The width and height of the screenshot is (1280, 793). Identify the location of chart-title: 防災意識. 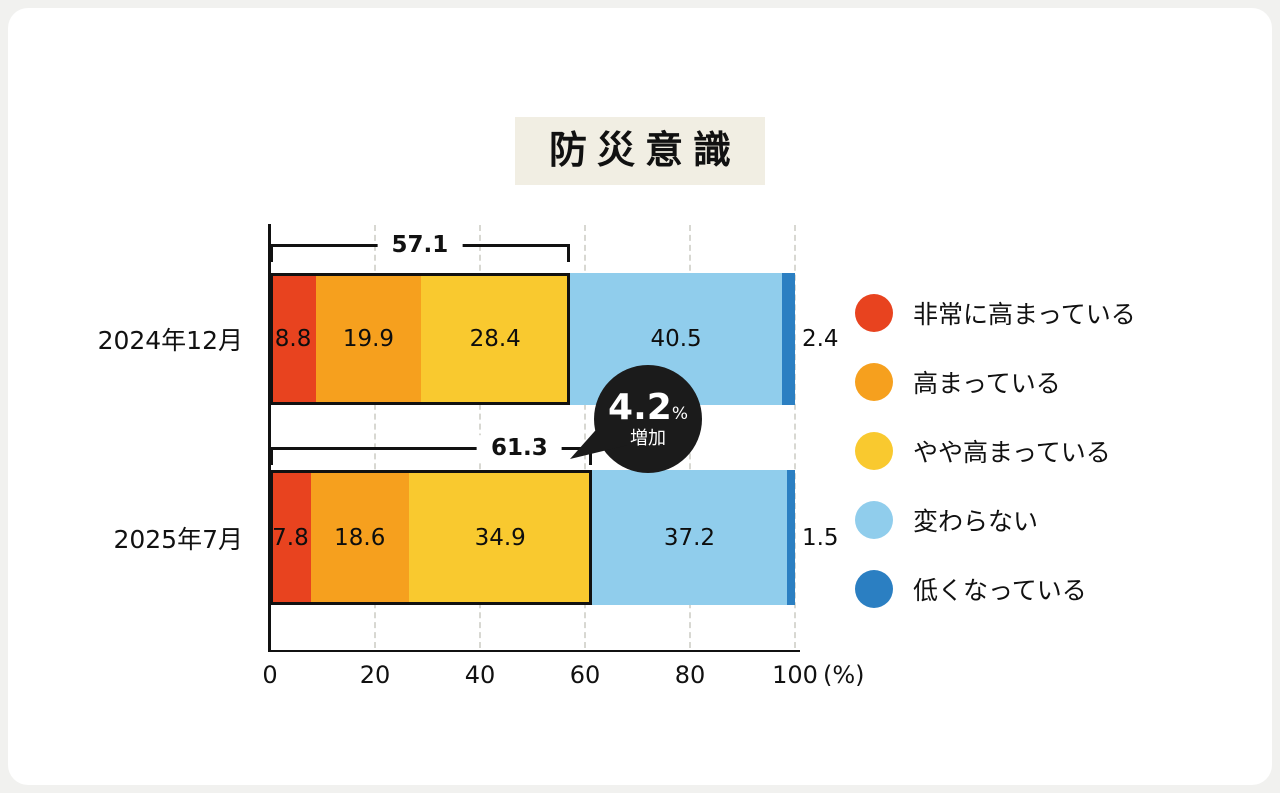
(645, 150).